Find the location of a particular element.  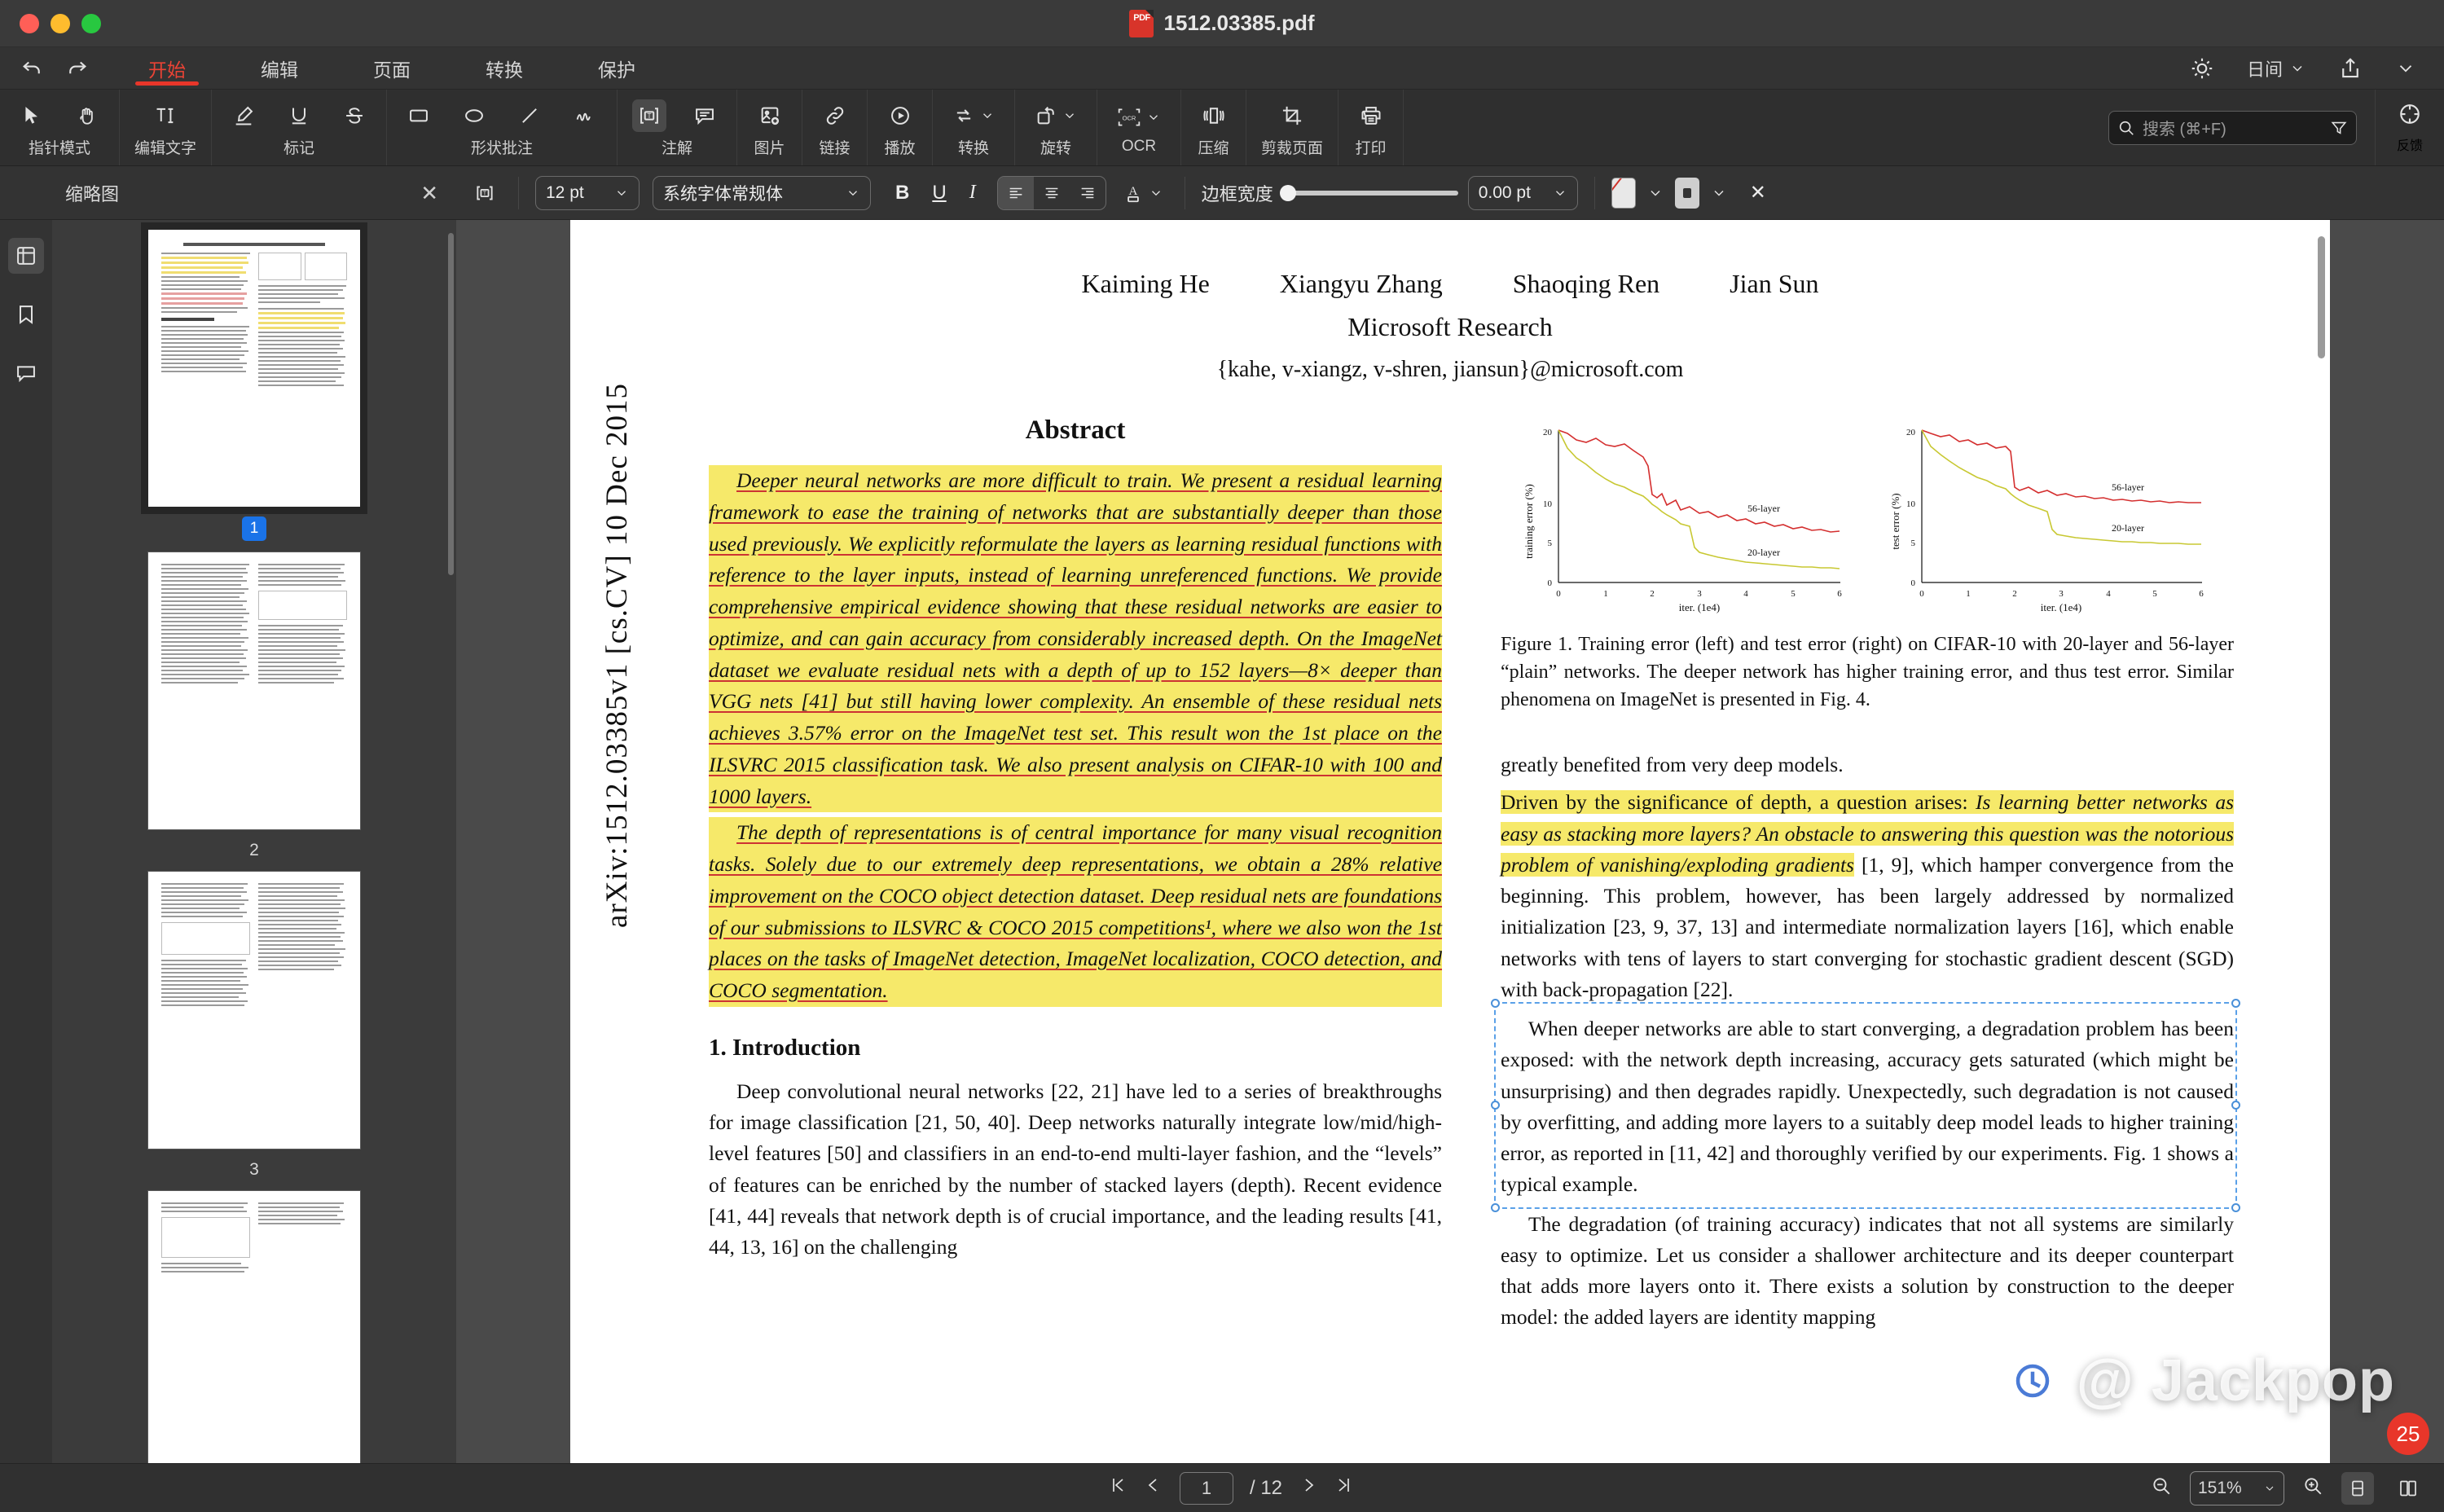

maximize-window-button is located at coordinates (91, 23).